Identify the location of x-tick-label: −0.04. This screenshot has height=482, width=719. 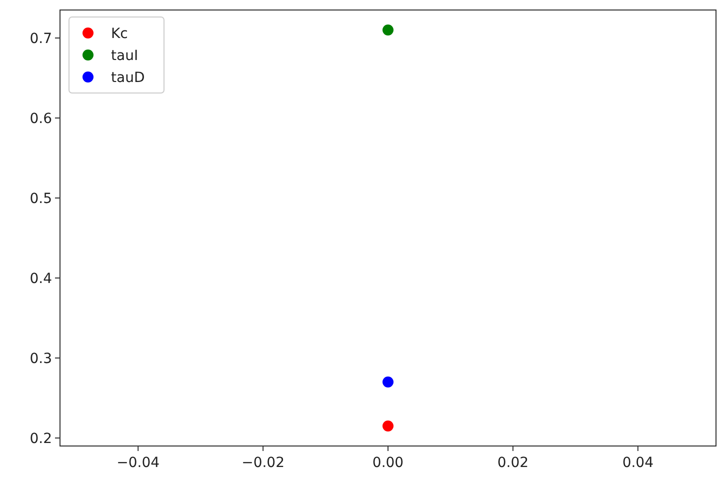
(138, 463).